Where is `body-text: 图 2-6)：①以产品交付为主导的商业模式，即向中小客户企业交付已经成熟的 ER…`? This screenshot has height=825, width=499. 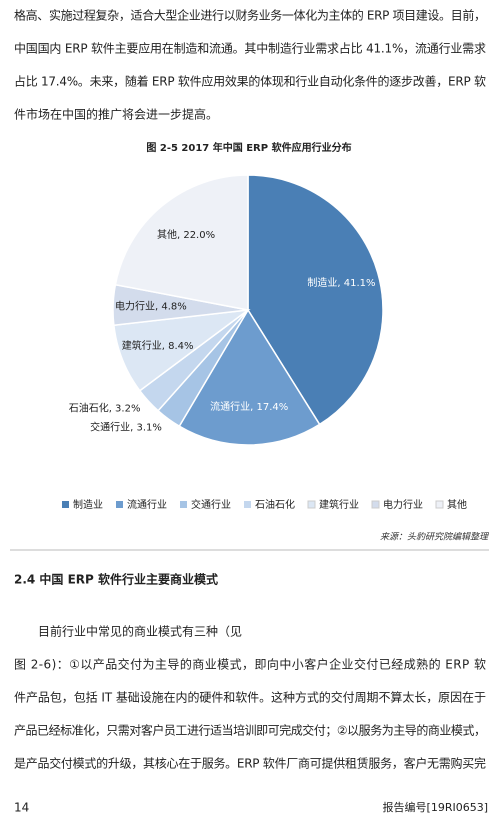 body-text: 图 2-6)：①以产品交付为主导的商业模式，即向中小客户企业交付已经成熟的 ER… is located at coordinates (250, 664).